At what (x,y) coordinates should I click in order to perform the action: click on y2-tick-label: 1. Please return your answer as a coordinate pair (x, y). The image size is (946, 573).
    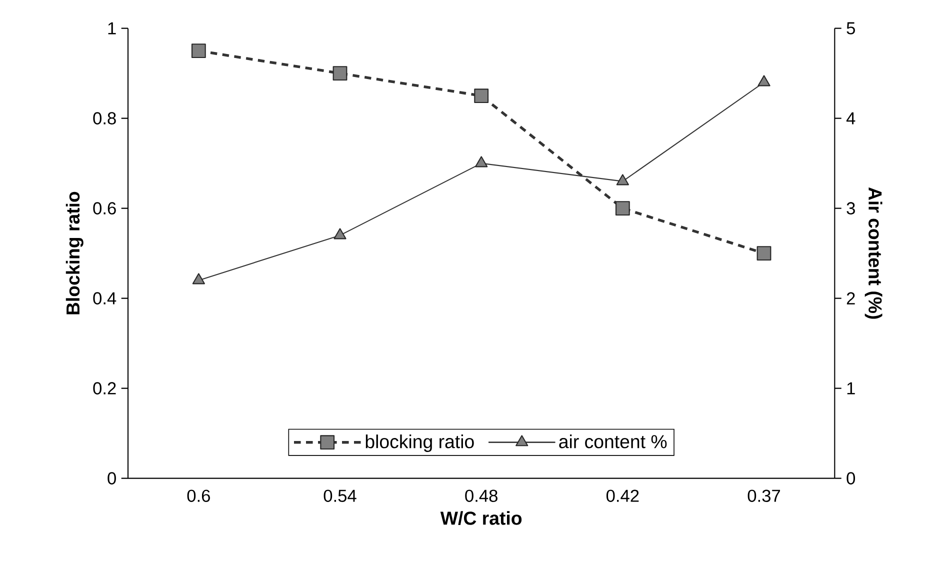
    Looking at the image, I should click on (851, 388).